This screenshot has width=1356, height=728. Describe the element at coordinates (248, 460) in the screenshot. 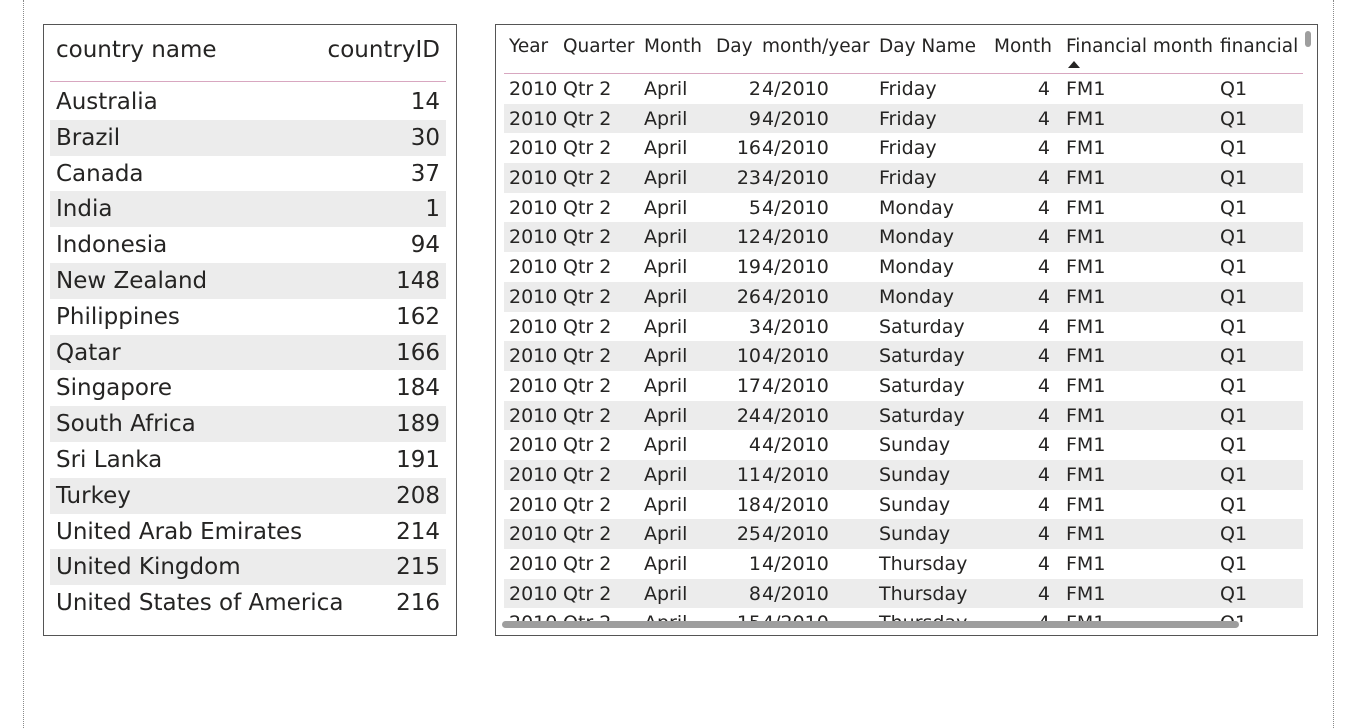

I see `table-row: Sri Lanka 191` at that location.